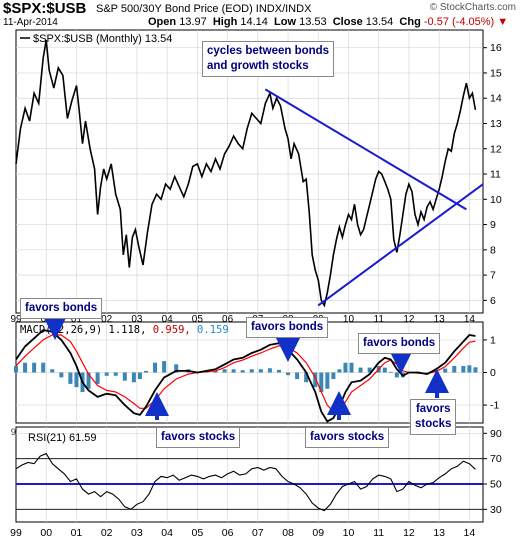  I want to click on note-favors-stocks-1: favors stocks, so click(198, 437).